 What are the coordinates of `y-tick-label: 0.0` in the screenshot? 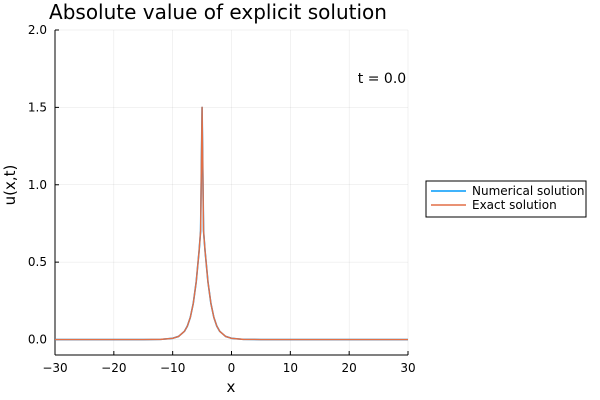 It's located at (37, 340).